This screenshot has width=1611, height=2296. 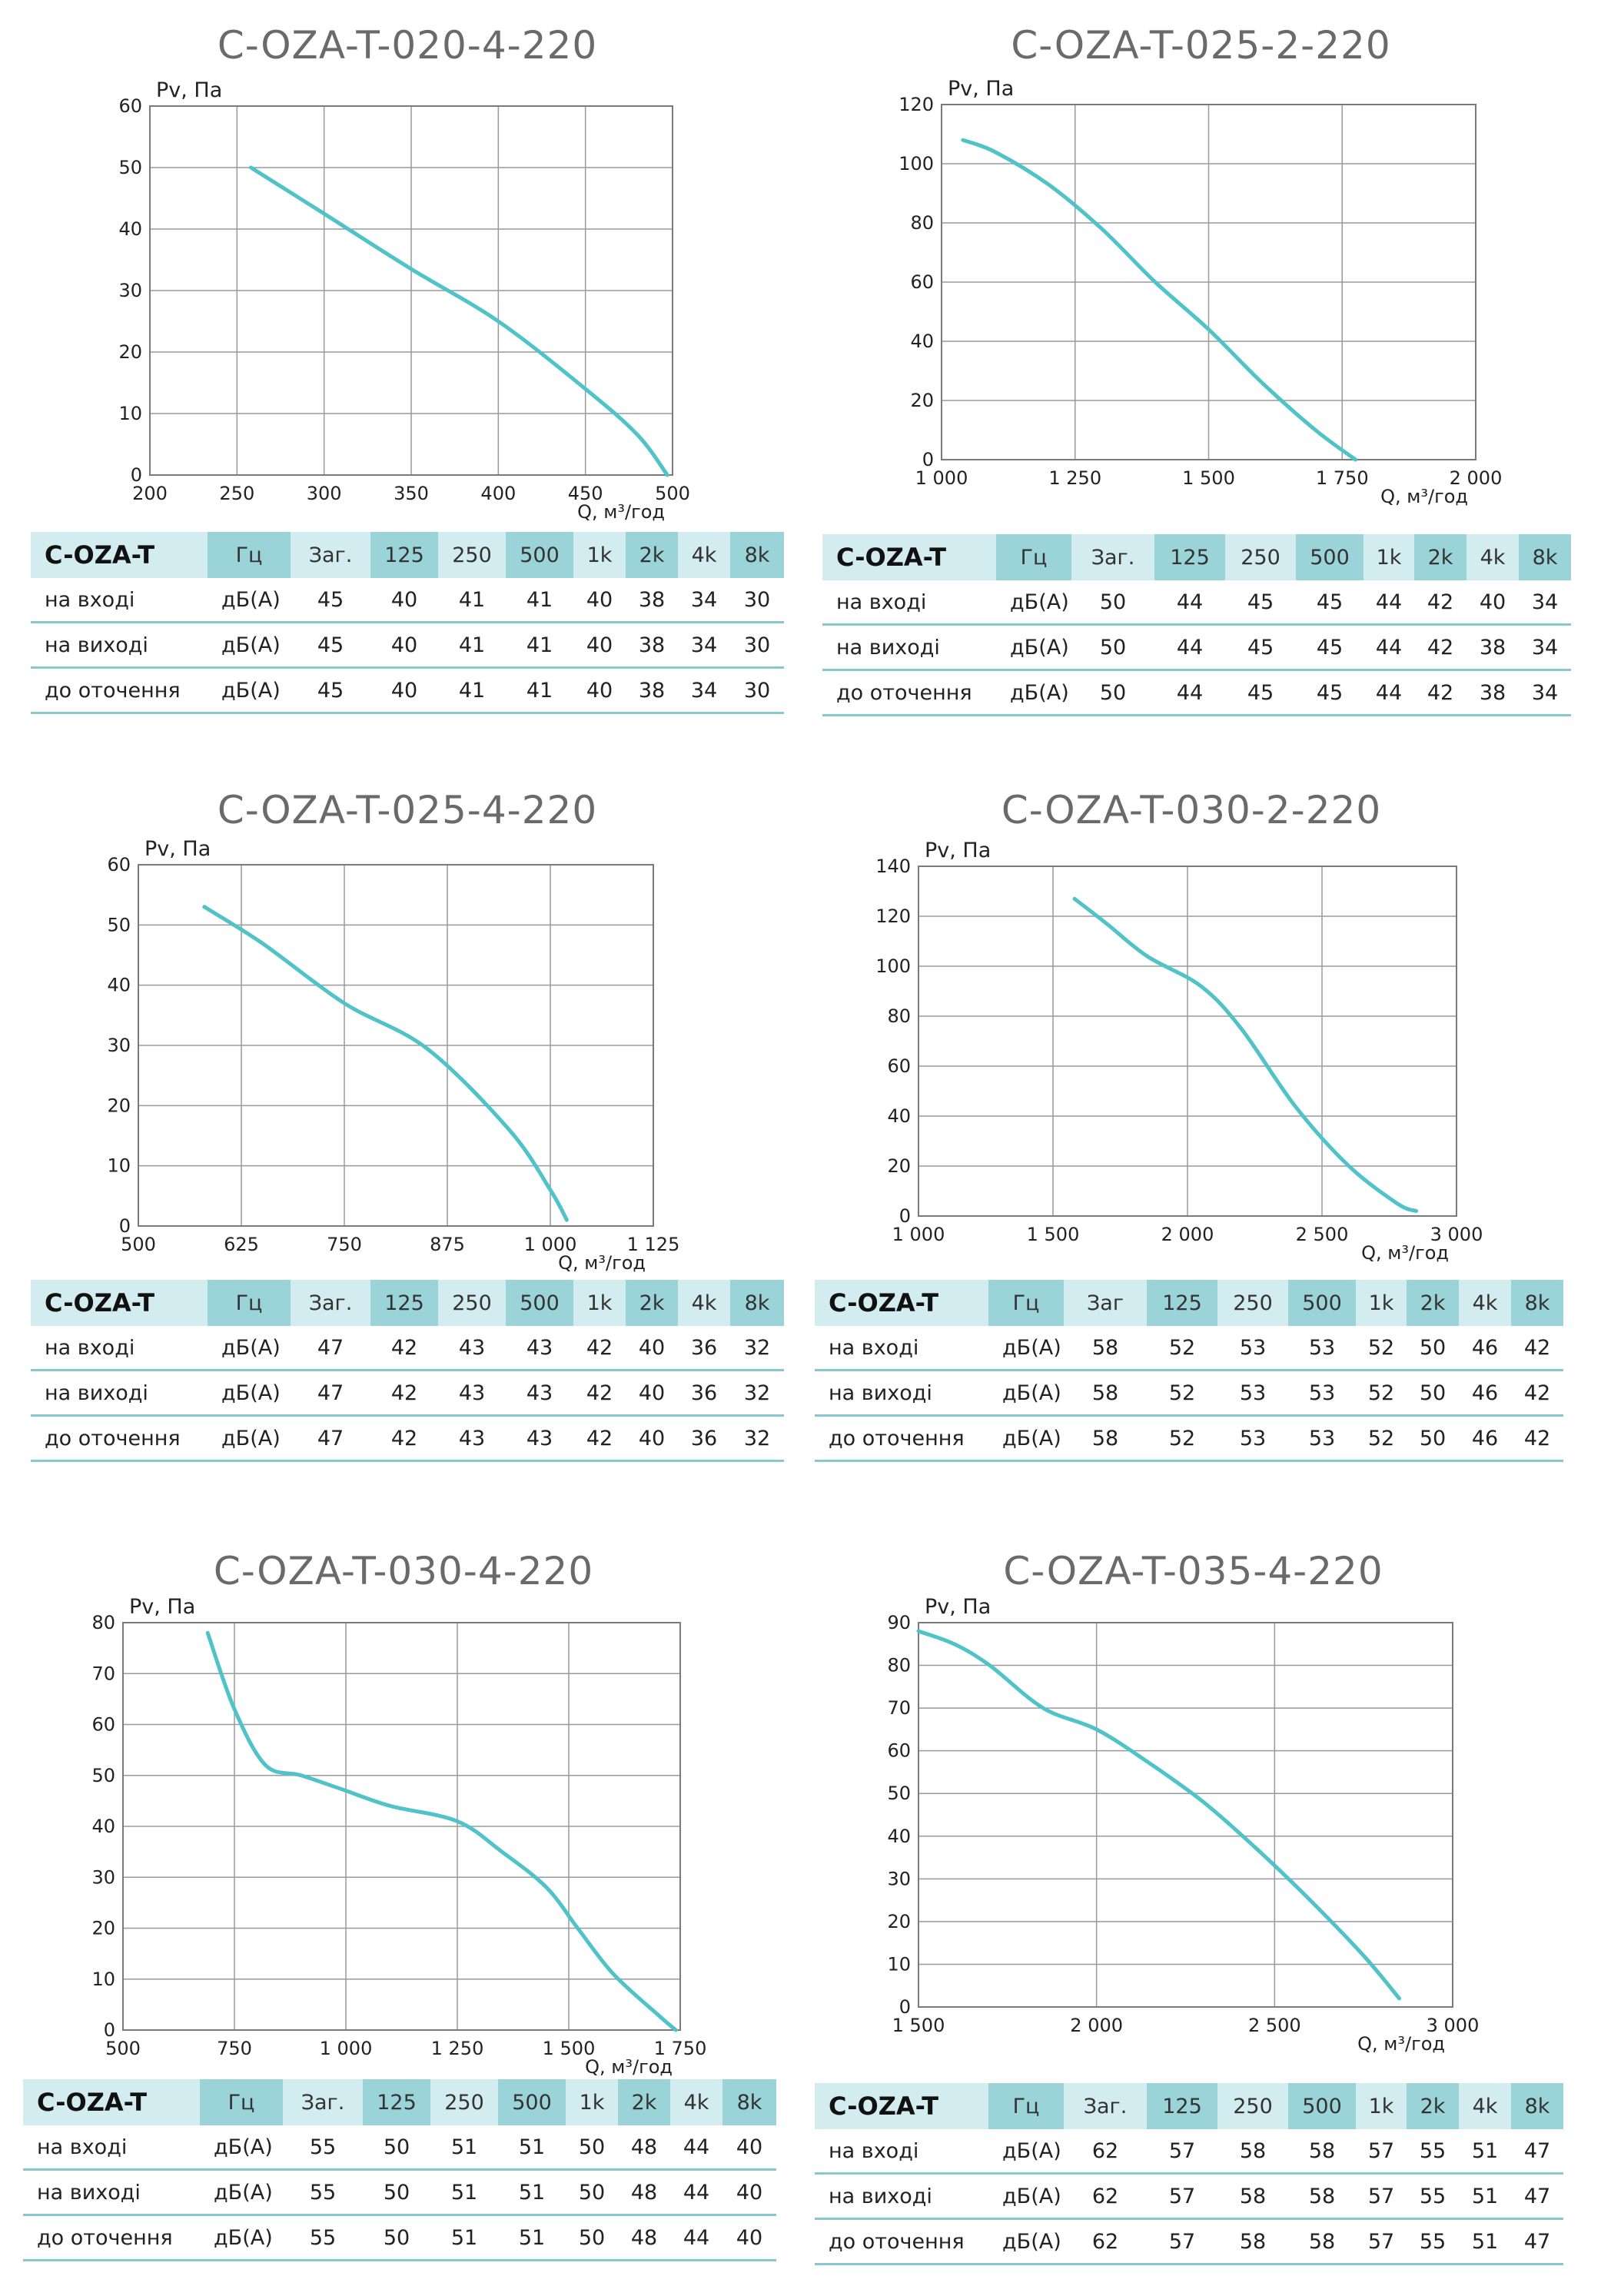 What do you see at coordinates (324, 493) in the screenshot?
I see `x-tick-label: 300` at bounding box center [324, 493].